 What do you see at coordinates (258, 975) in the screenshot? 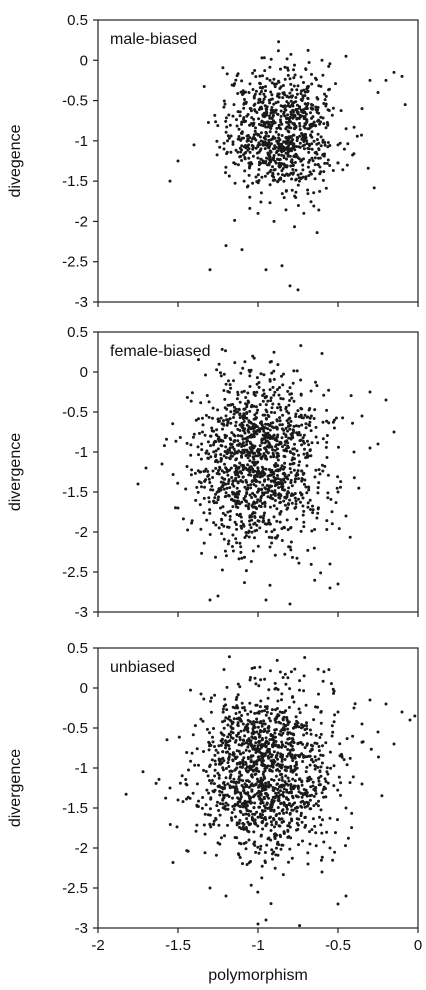
I see `x-axis-label: polymorphism` at bounding box center [258, 975].